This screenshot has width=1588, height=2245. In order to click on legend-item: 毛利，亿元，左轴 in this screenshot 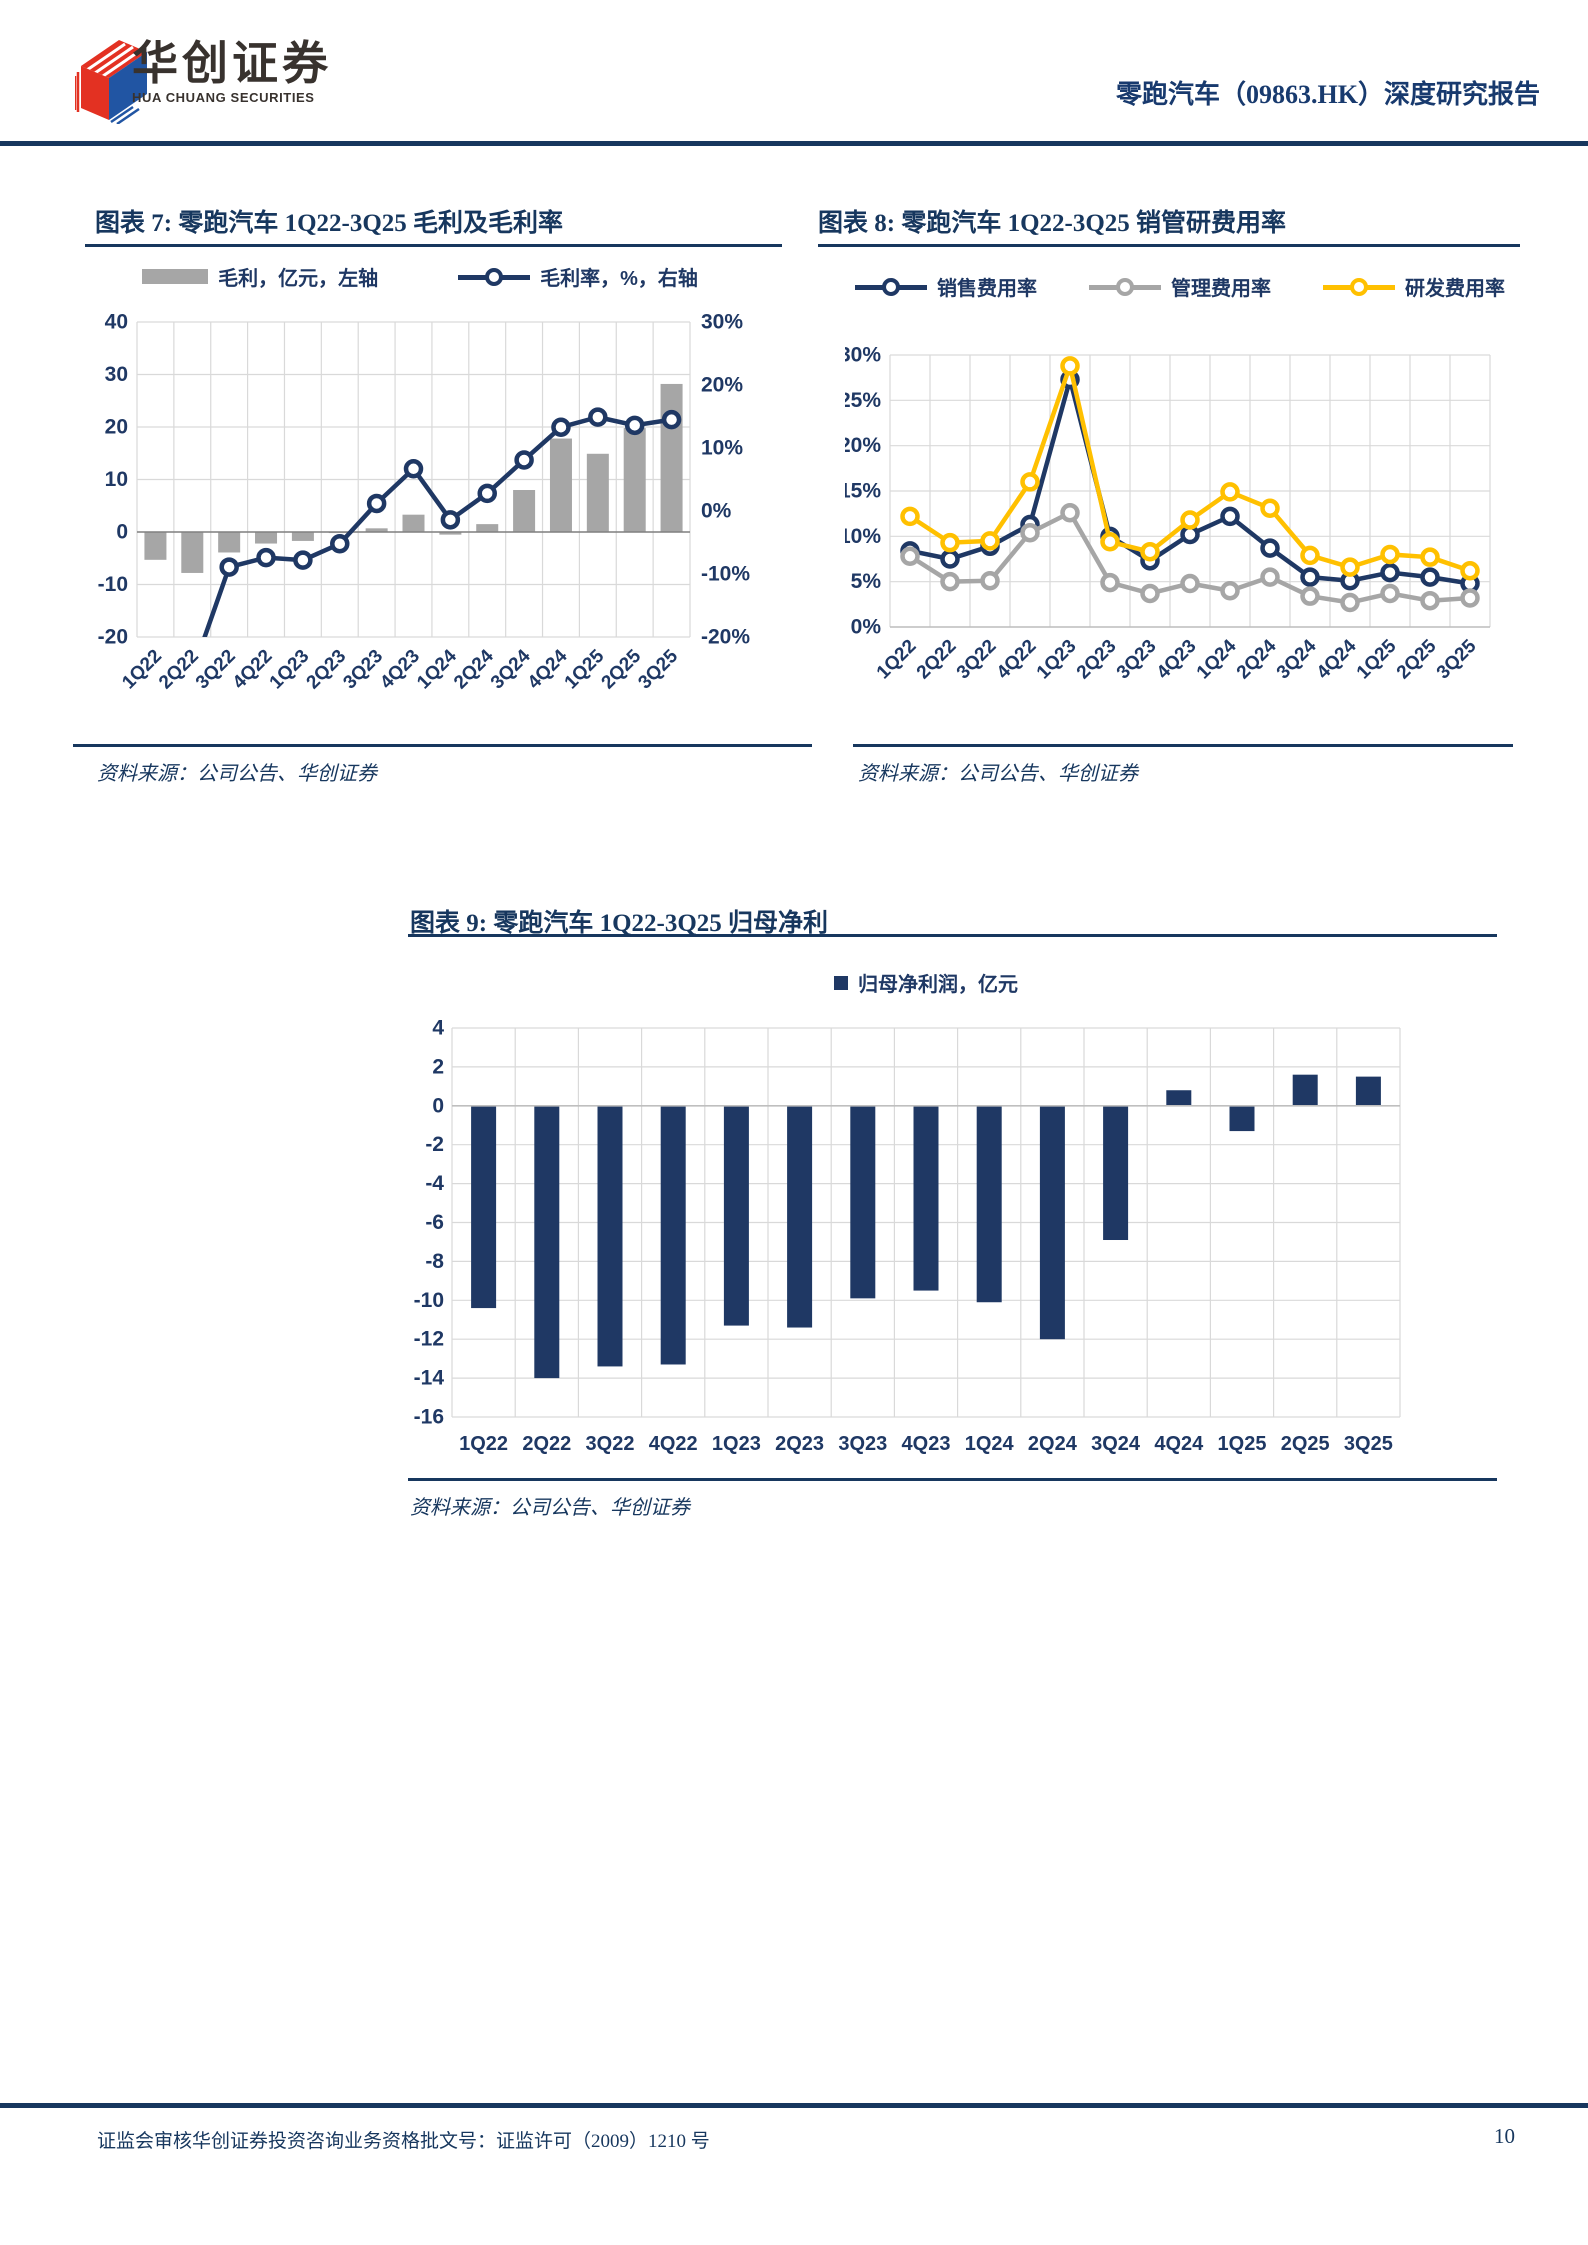, I will do `click(260, 276)`.